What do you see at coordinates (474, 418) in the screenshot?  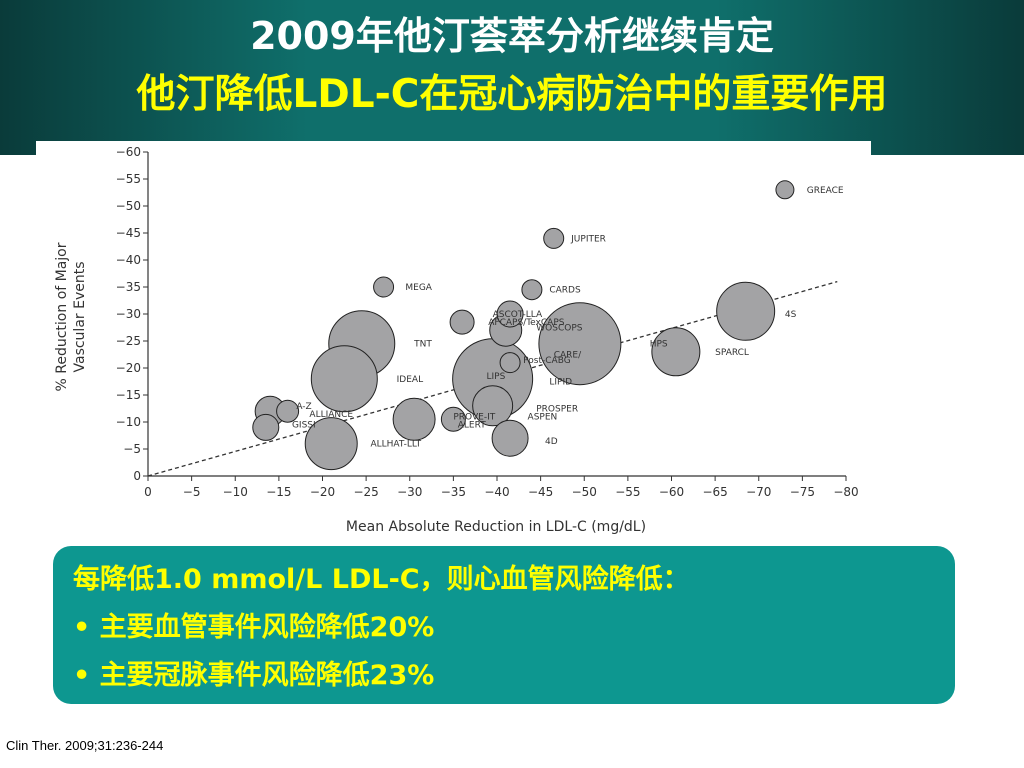 I see `trial-label: PROVE-IT` at bounding box center [474, 418].